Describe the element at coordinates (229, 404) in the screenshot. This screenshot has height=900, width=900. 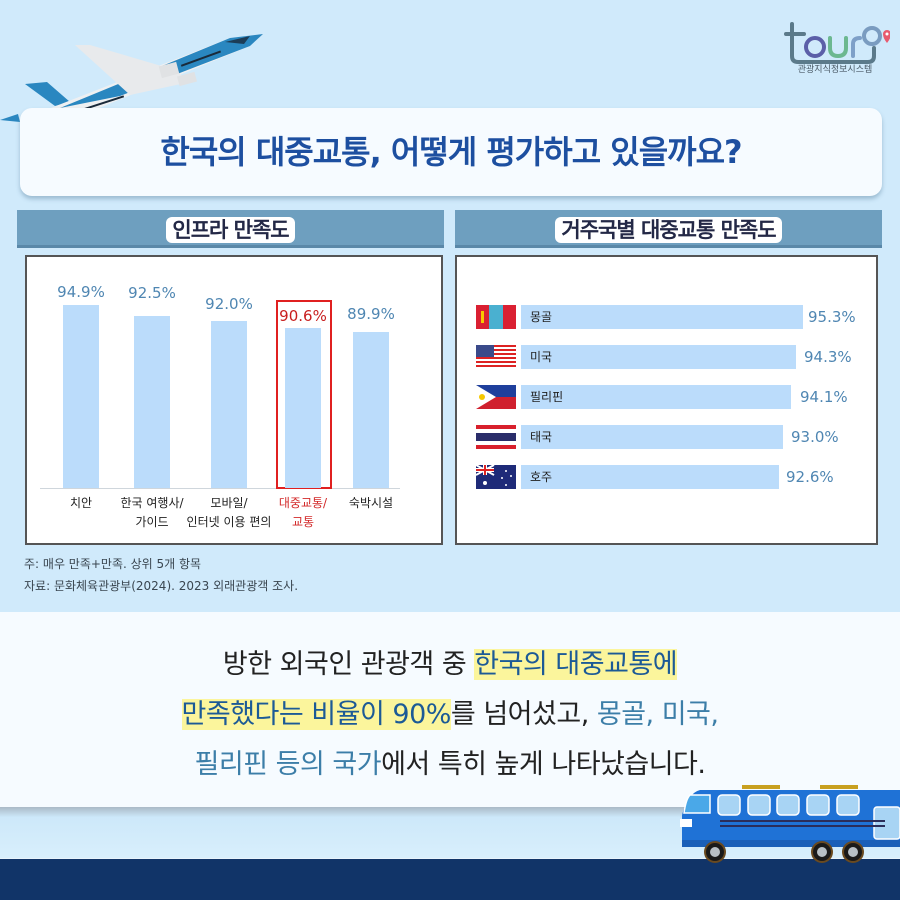
I see `bar-mobile-internet` at that location.